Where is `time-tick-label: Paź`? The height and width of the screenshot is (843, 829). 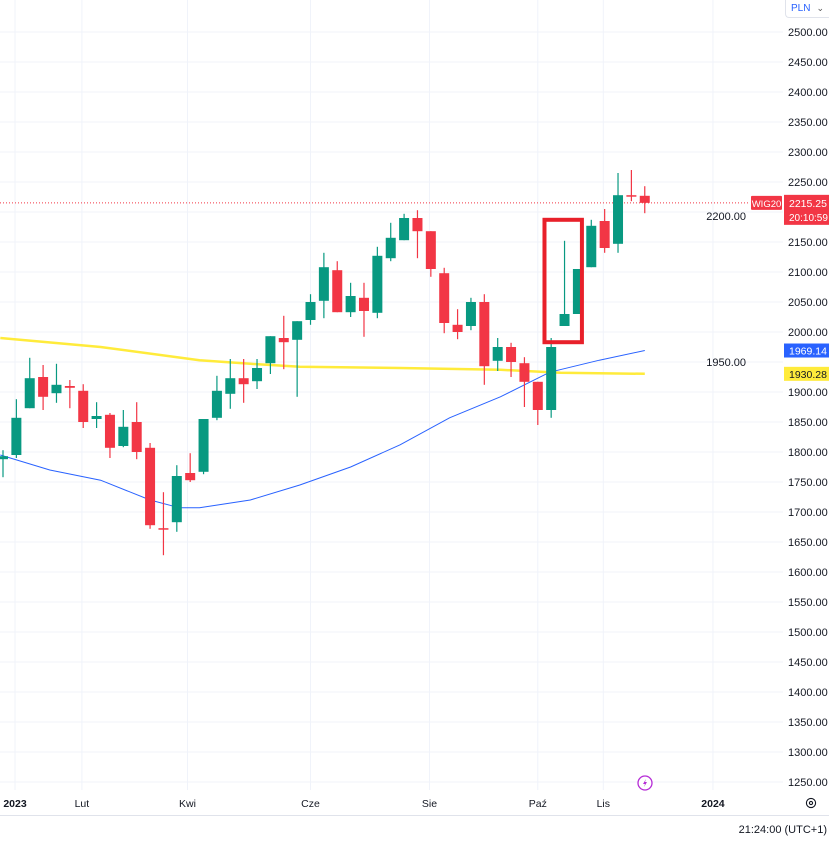 time-tick-label: Paź is located at coordinates (538, 804).